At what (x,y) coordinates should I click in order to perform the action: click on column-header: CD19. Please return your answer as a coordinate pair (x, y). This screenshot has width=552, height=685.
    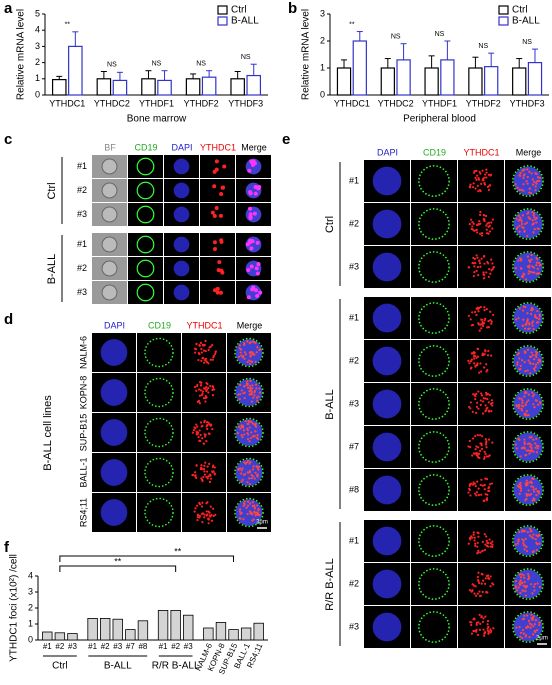
    Looking at the image, I should click on (159, 325).